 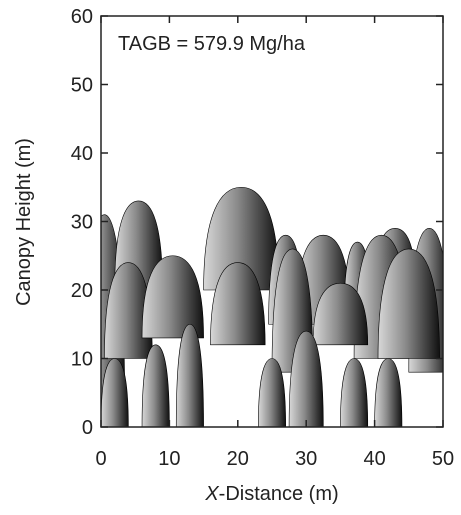 I want to click on y-tick-label: 0, so click(x=87, y=428).